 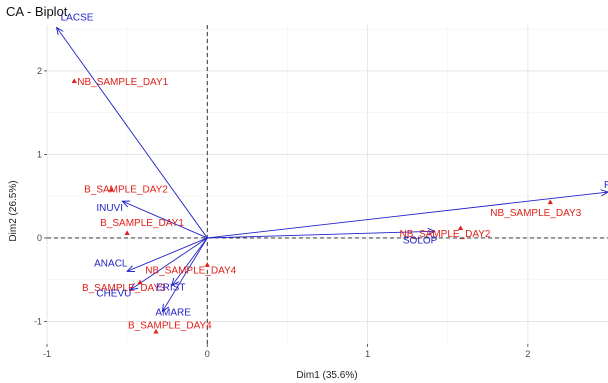 I want to click on row-label: NB_SAMPLE_DAY3, so click(x=535, y=213).